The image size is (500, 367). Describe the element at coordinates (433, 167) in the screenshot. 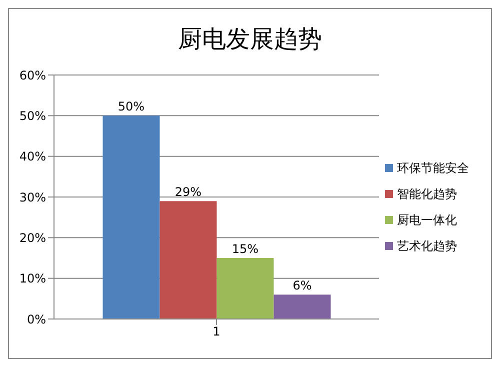

I see `legend-label: 环保节能安全` at that location.